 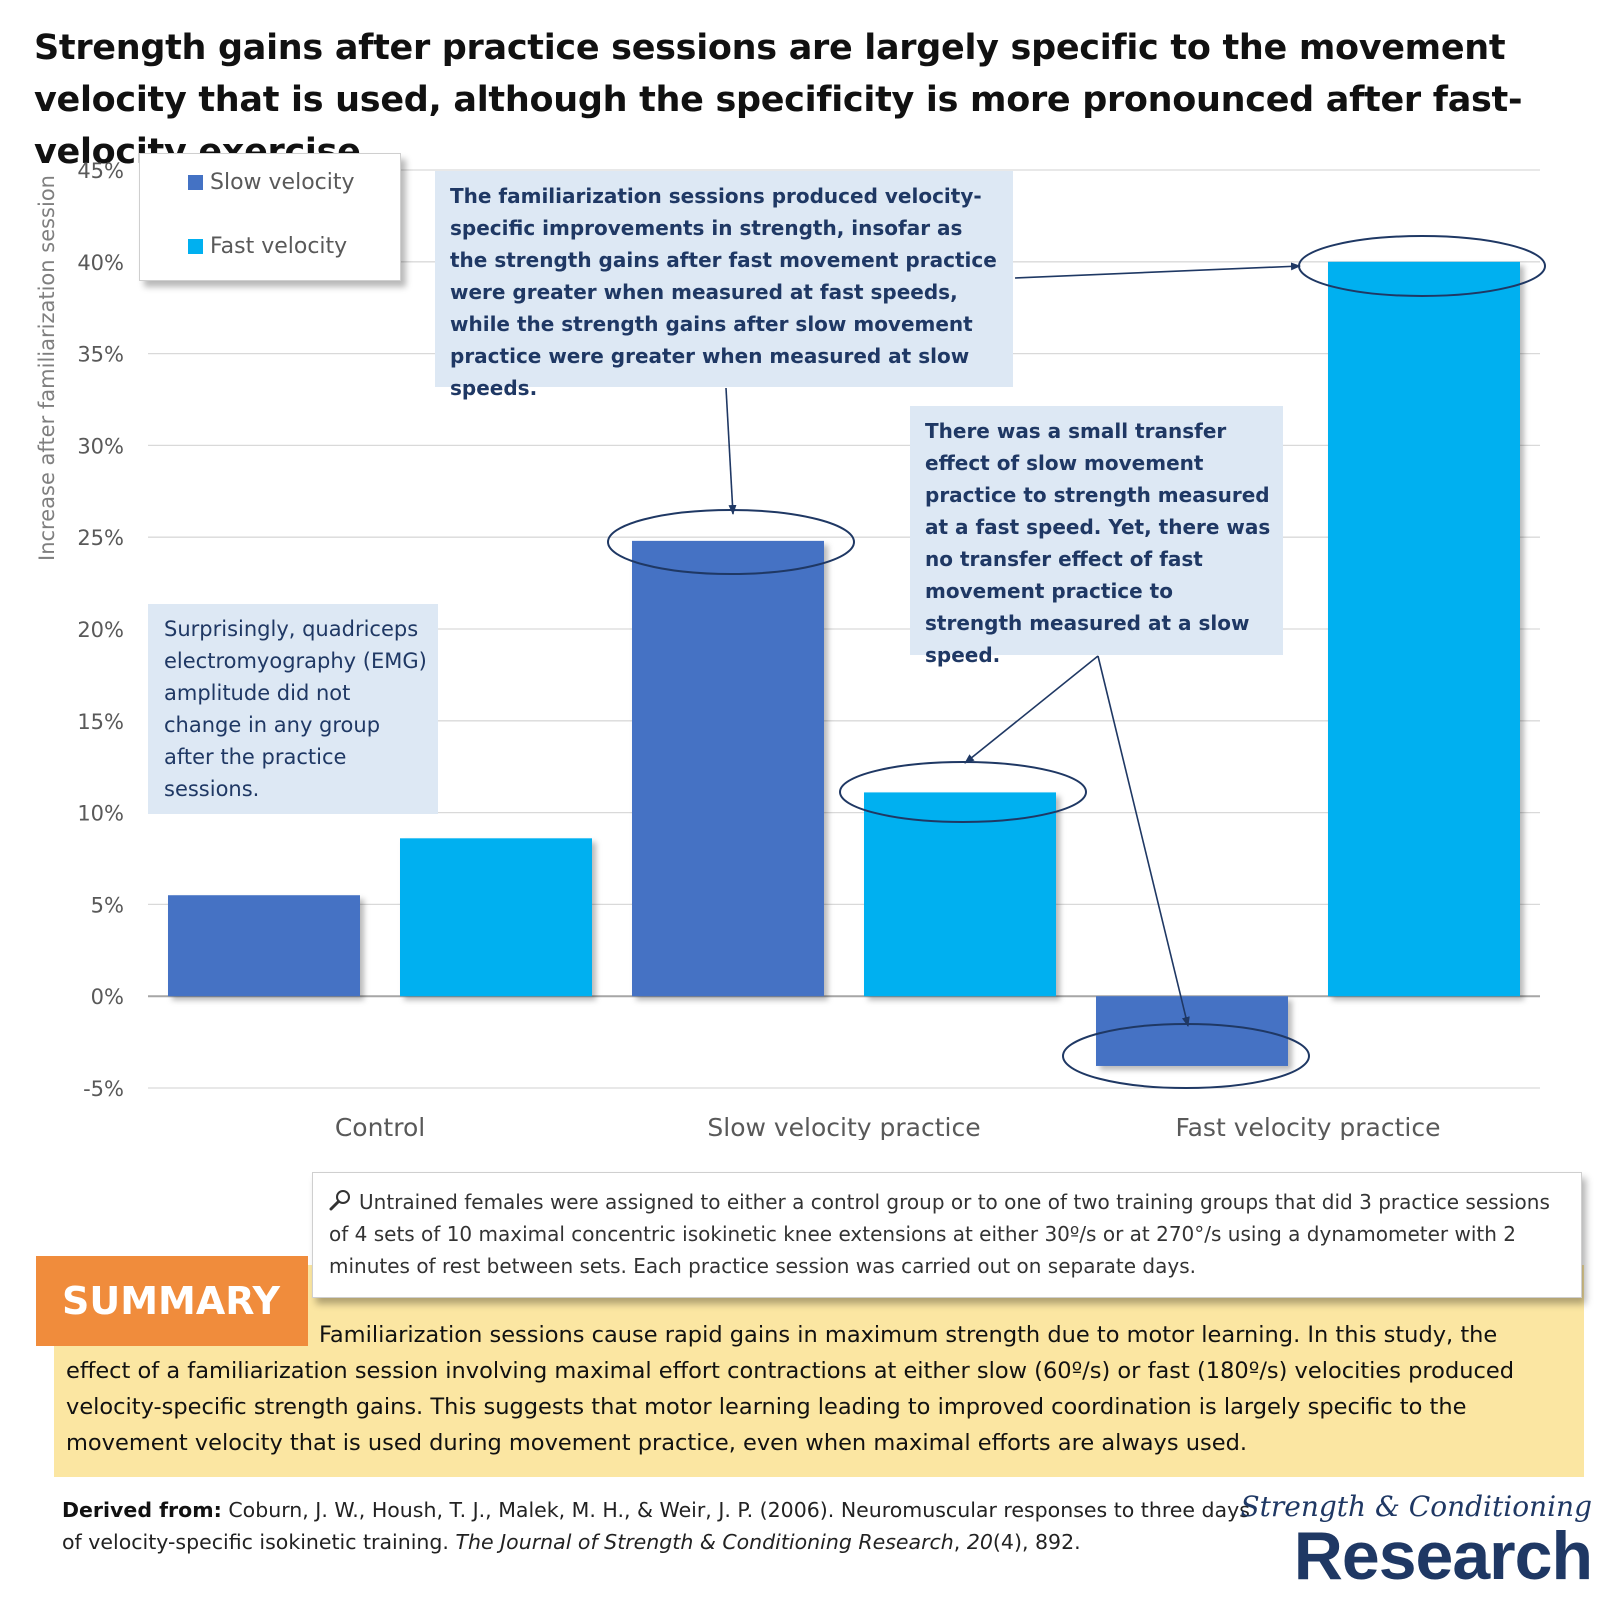 I want to click on y-tick-label: 5%, so click(x=107, y=905).